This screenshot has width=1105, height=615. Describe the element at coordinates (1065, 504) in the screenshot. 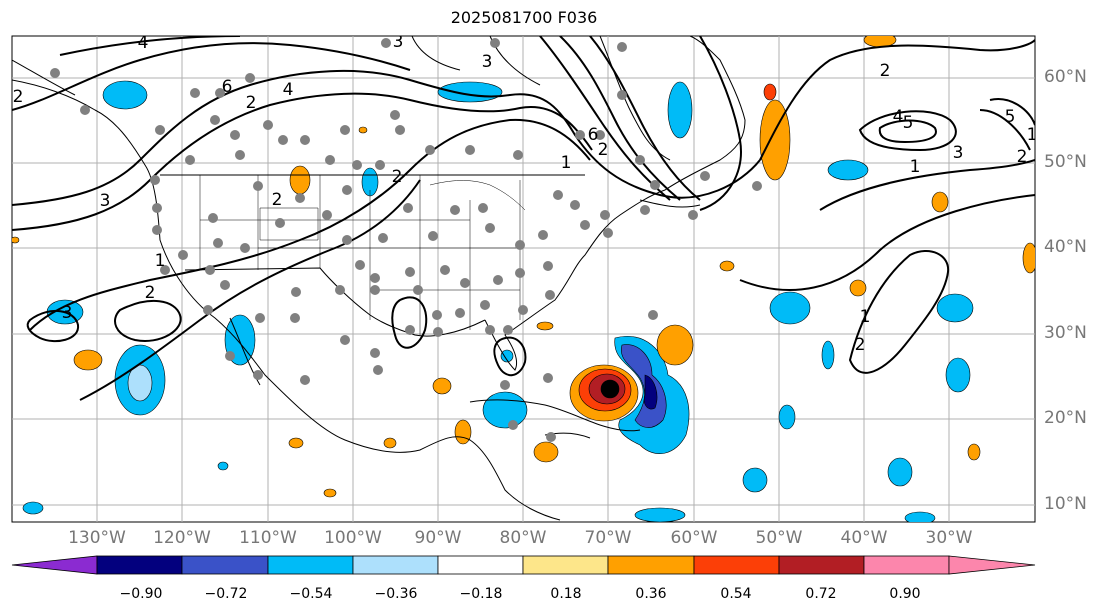

I see `lat-label: 10°N` at that location.